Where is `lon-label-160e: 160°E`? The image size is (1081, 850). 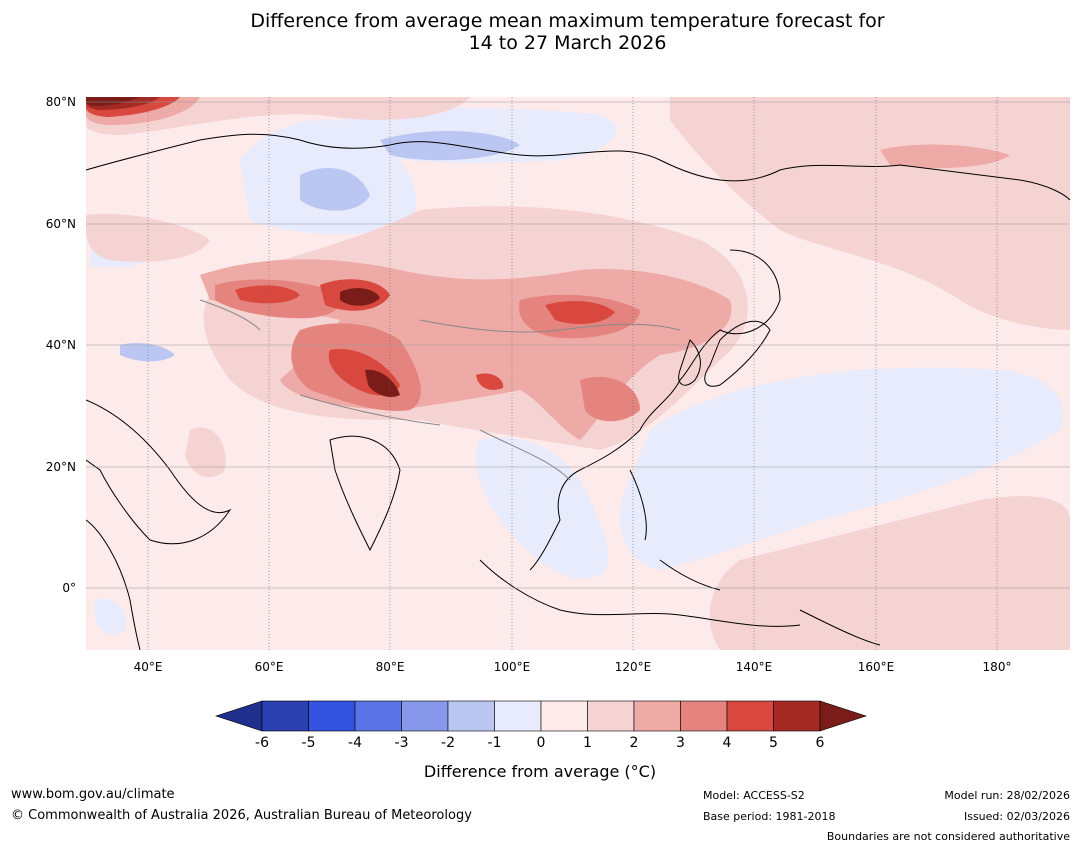 lon-label-160e: 160°E is located at coordinates (876, 667).